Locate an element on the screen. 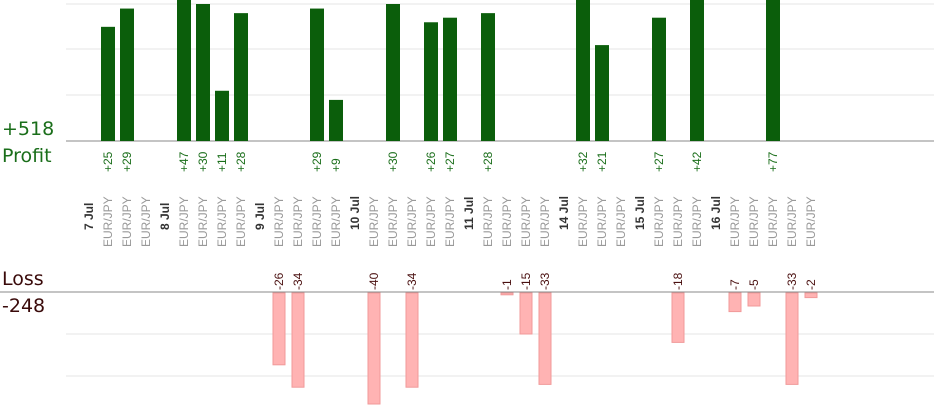 The height and width of the screenshot is (420, 934). date-label: 14 Jul is located at coordinates (564, 213).